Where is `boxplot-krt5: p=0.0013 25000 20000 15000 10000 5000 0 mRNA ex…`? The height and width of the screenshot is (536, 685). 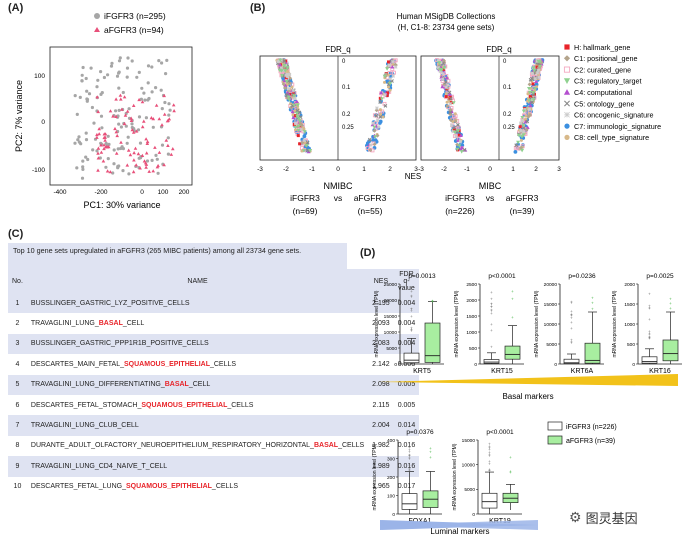 boxplot-krt5: p=0.0013 25000 20000 15000 10000 5000 0 mRNA ex… is located at coordinates (409, 324).